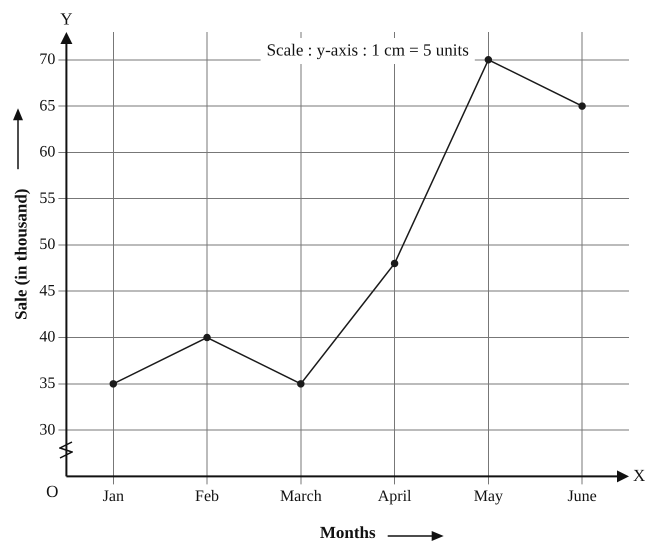 Image resolution: width=663 pixels, height=560 pixels. What do you see at coordinates (52, 491) in the screenshot?
I see `text: O` at bounding box center [52, 491].